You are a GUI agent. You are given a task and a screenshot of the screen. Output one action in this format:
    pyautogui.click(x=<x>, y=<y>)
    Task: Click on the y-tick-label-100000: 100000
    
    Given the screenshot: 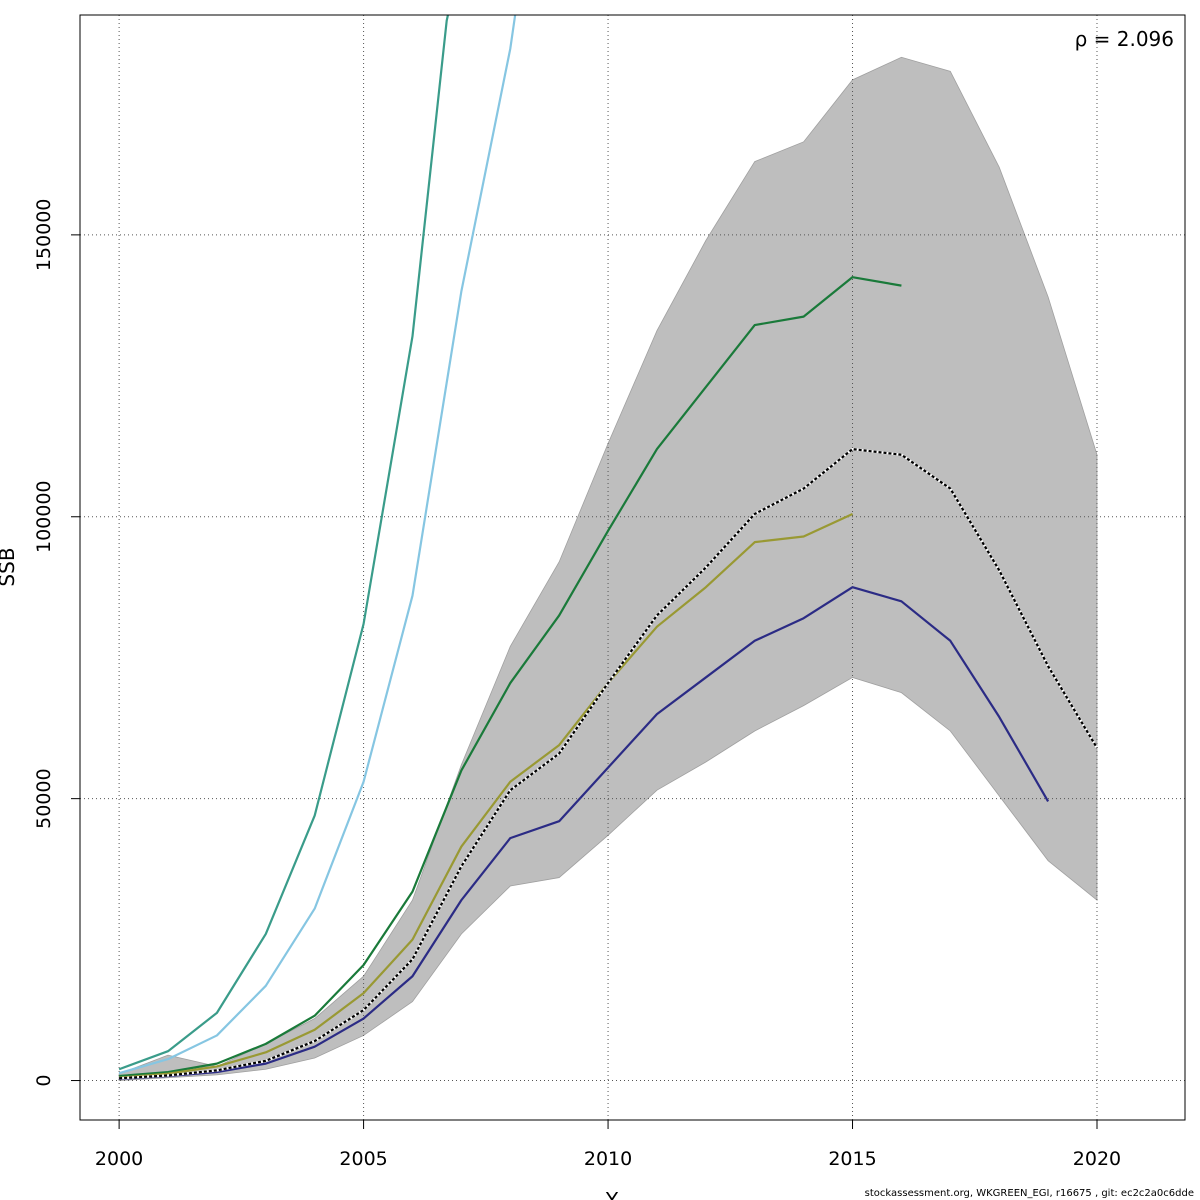 What is the action you would take?
    pyautogui.click(x=44, y=516)
    